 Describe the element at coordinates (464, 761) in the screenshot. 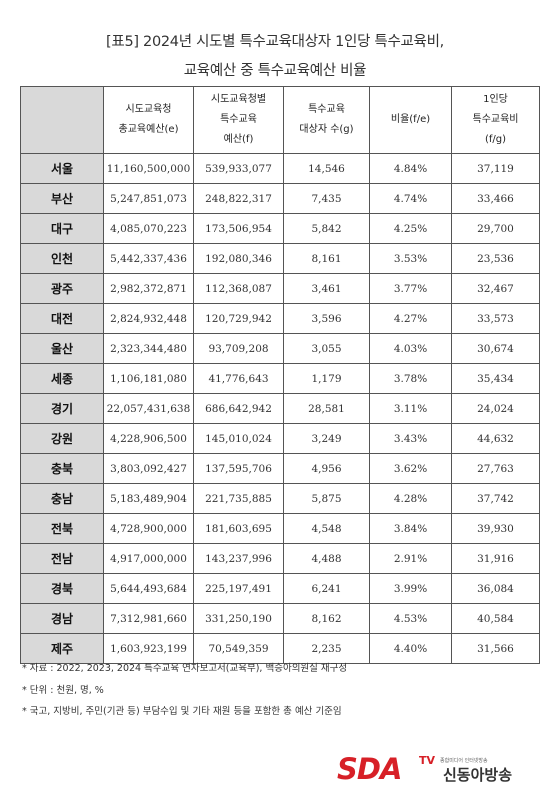

I see `logo-tagline: 종합미디어 인터넷방송` at that location.